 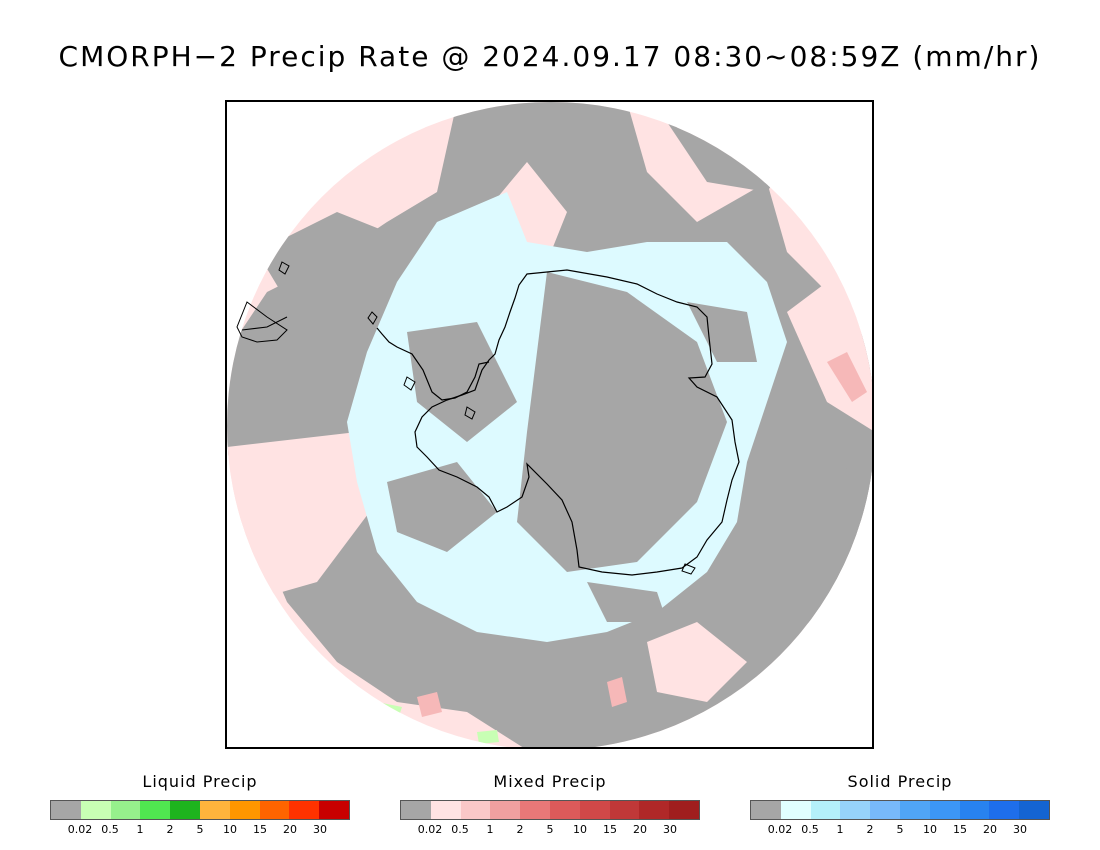 What do you see at coordinates (433, 364) in the screenshot?
I see `antarctic-peninsula-coastline` at bounding box center [433, 364].